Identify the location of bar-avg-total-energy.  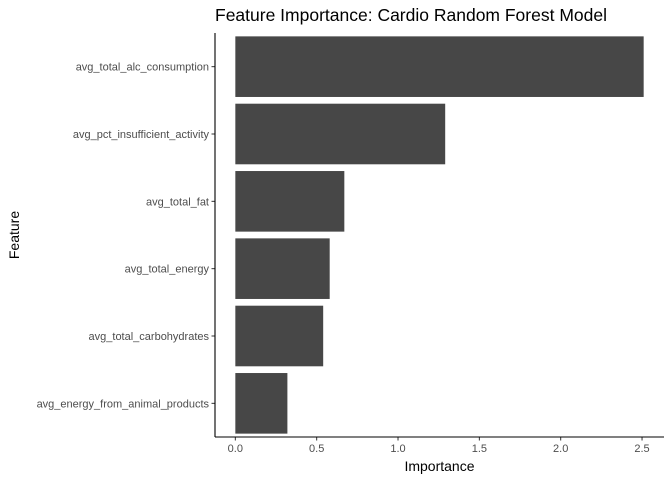
(282, 268).